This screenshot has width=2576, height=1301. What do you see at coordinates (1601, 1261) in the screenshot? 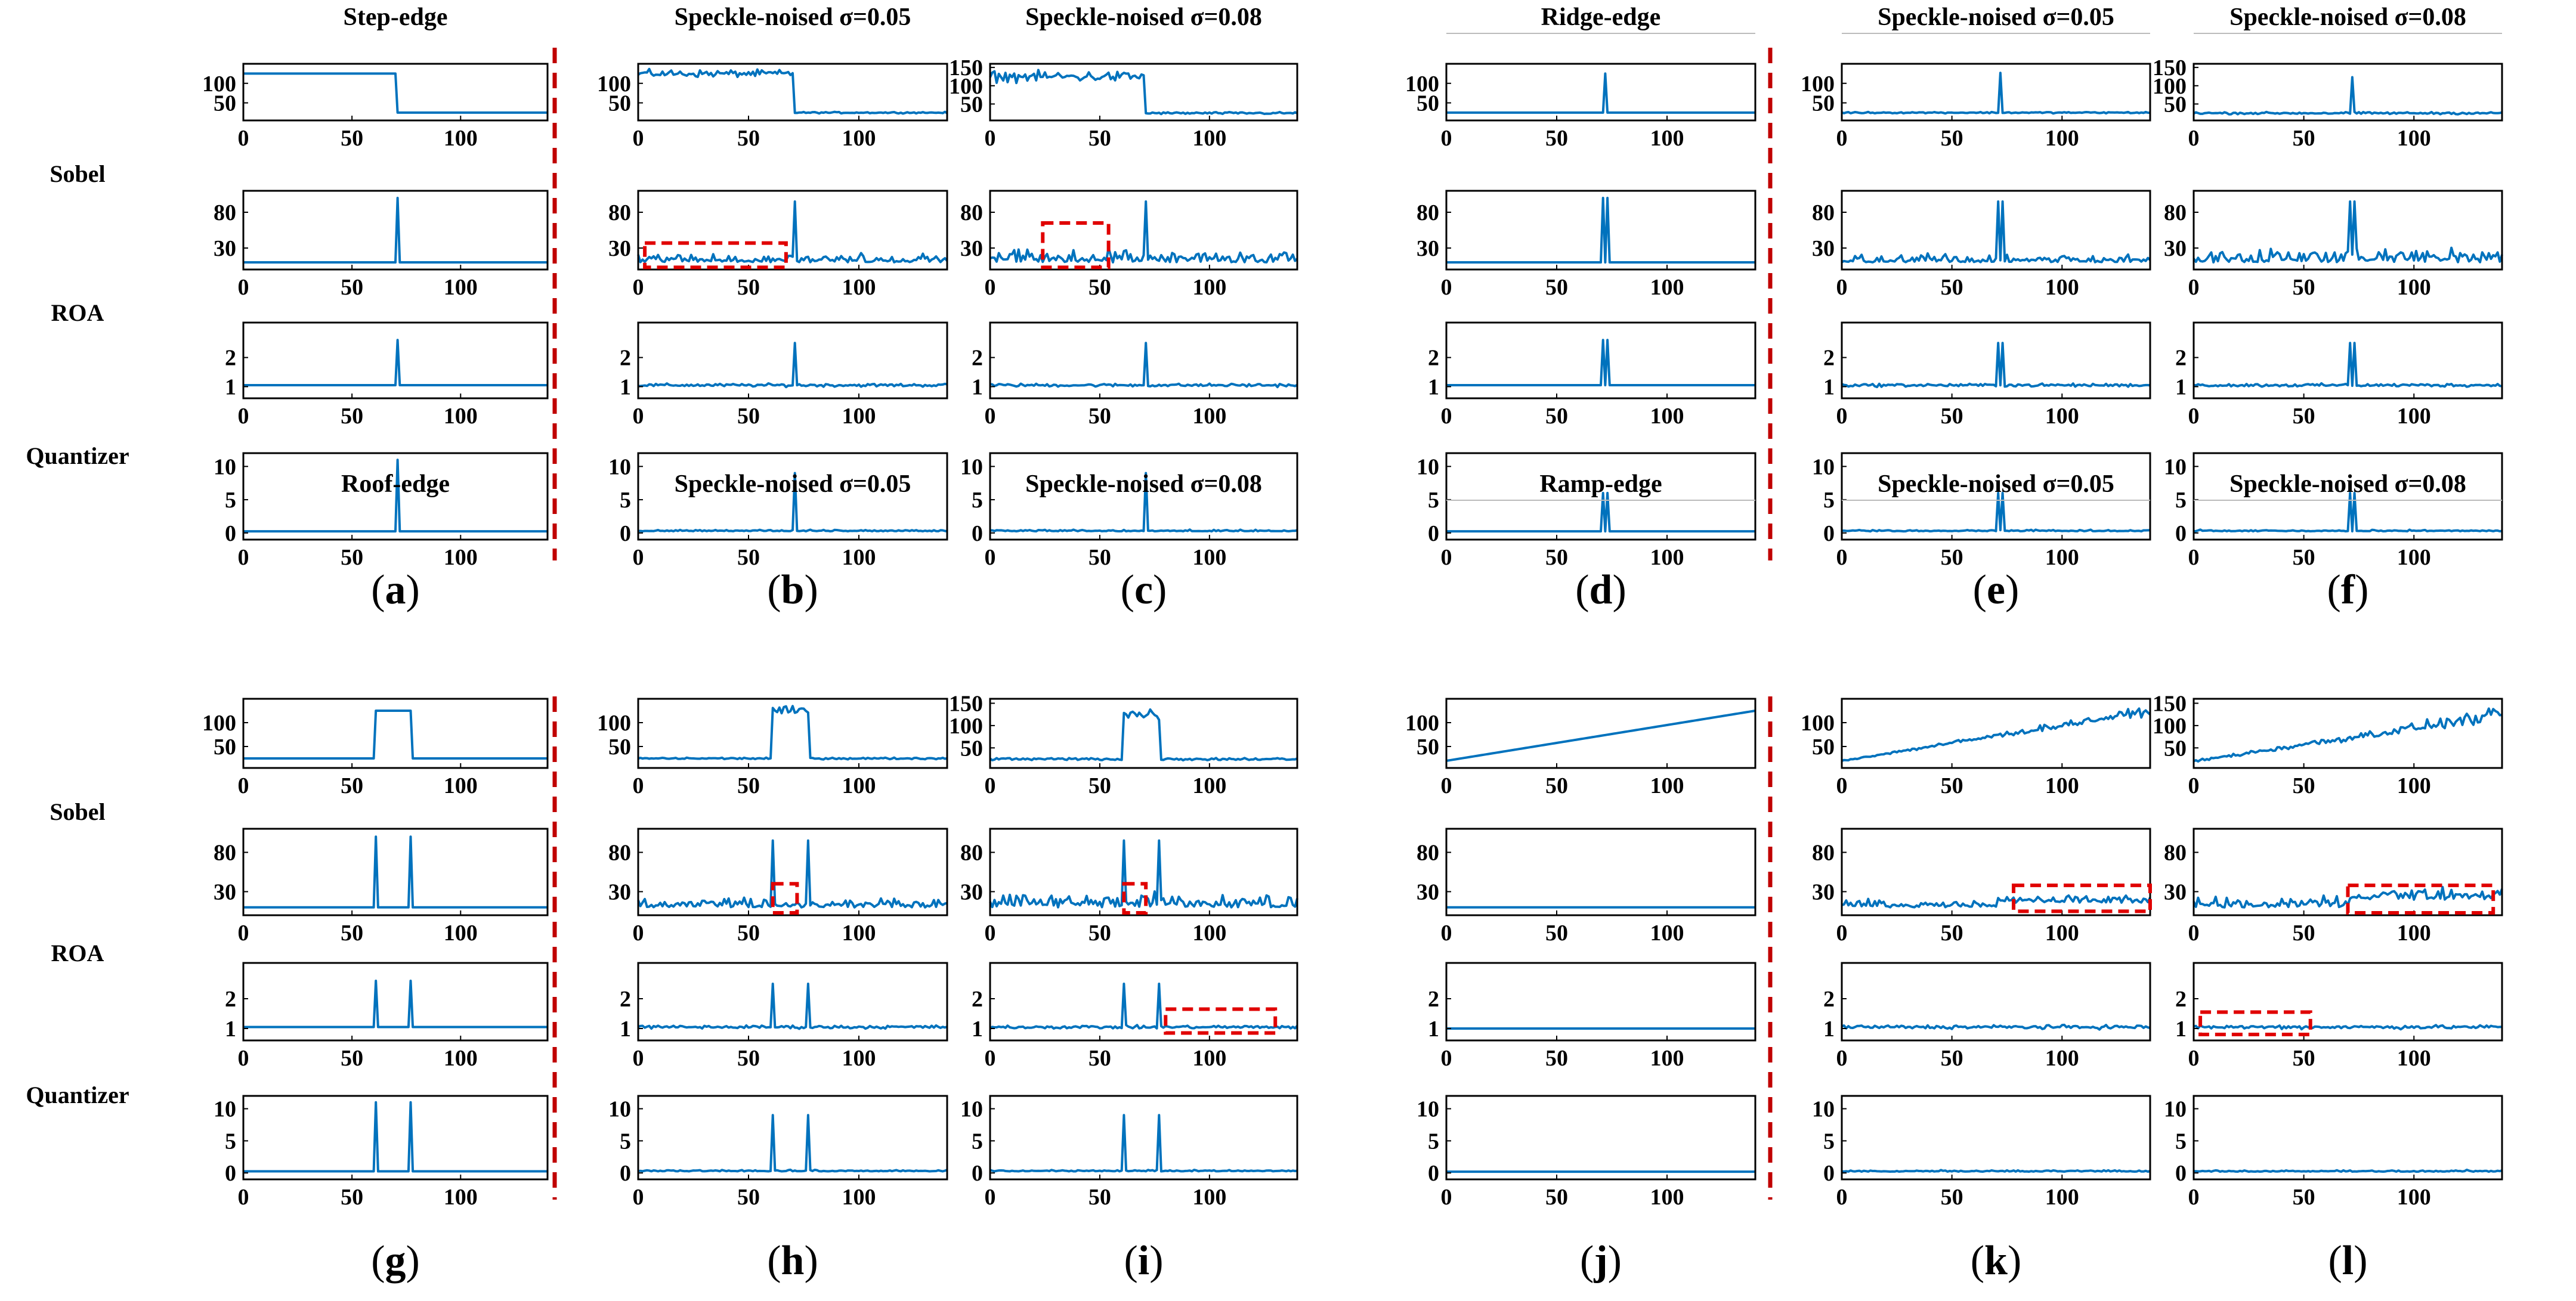
I see `panel-label: (j)` at bounding box center [1601, 1261].